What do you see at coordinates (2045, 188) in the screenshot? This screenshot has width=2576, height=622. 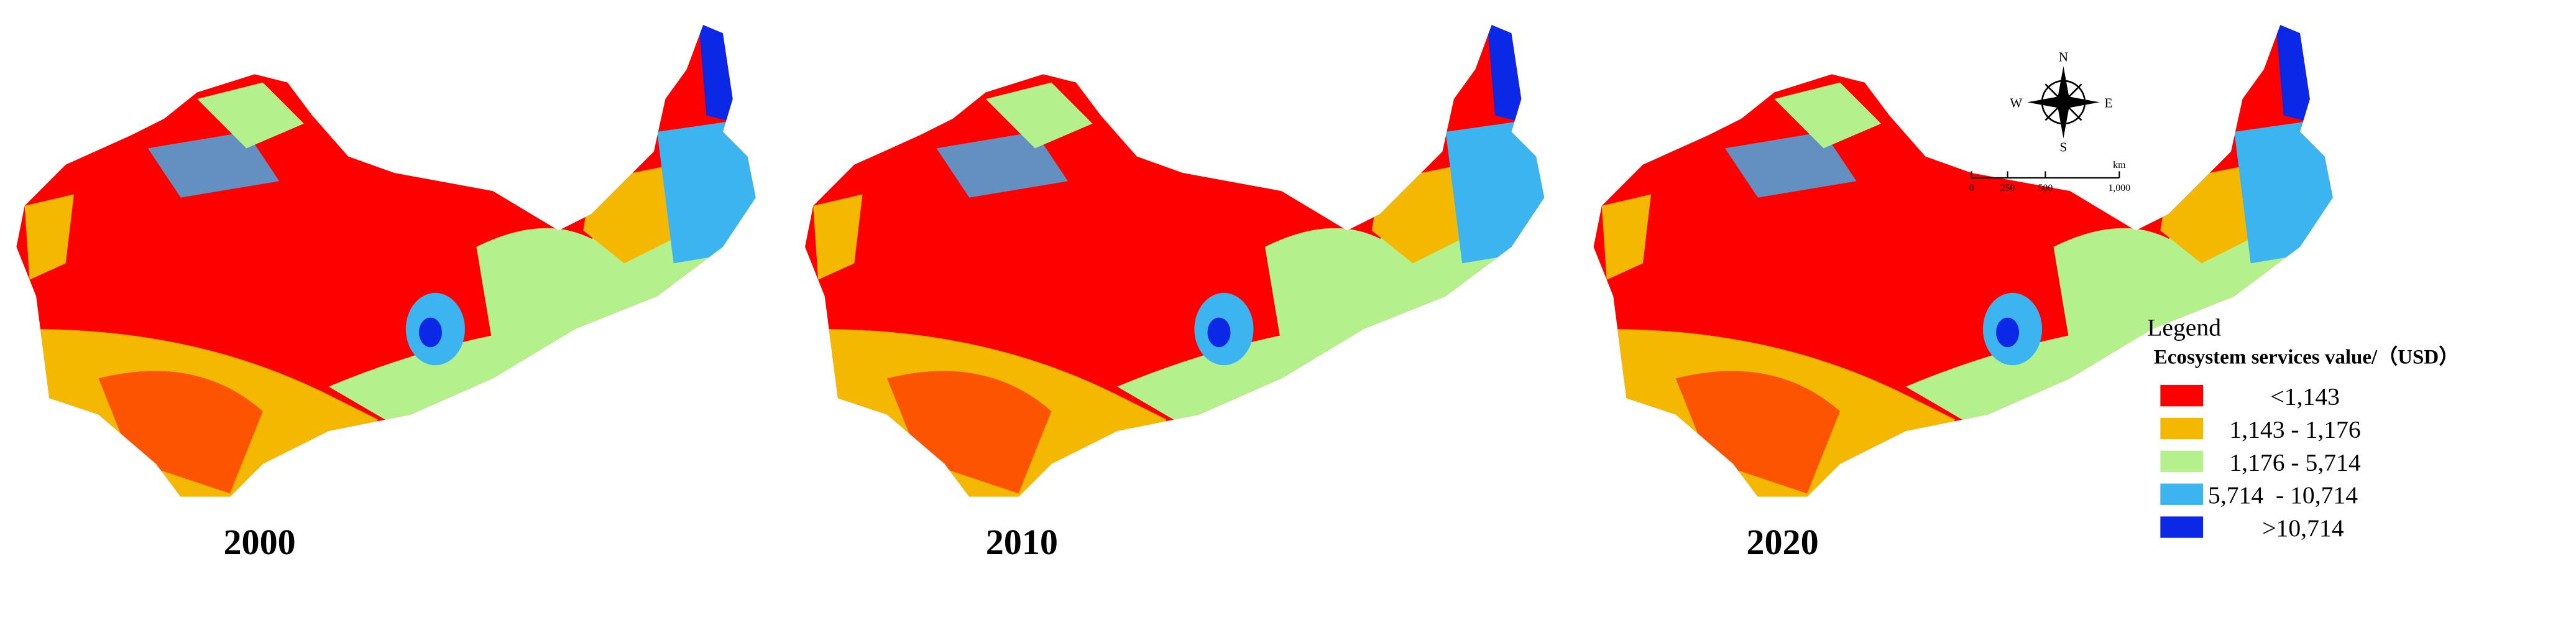 I see `scale-label: 500` at bounding box center [2045, 188].